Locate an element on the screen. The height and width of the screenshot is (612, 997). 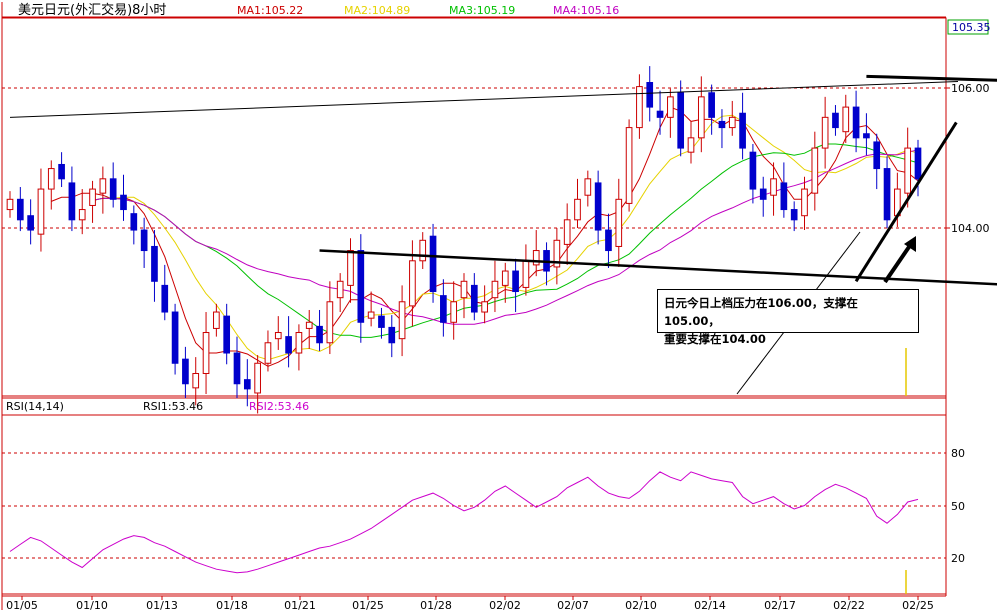
x-label: 01/25 is located at coordinates (368, 605).